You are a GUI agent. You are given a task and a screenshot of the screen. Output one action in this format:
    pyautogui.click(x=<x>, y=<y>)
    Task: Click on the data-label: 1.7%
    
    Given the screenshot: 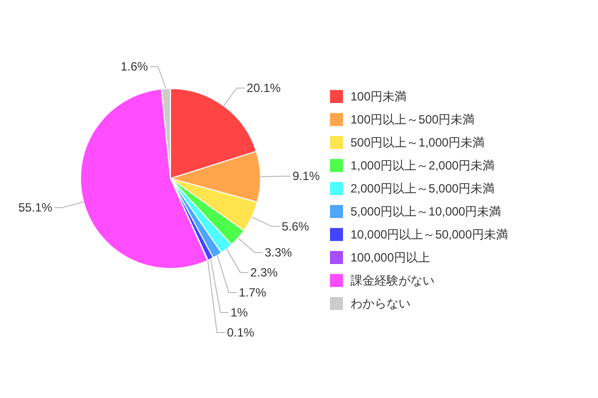 What is the action you would take?
    pyautogui.click(x=252, y=292)
    